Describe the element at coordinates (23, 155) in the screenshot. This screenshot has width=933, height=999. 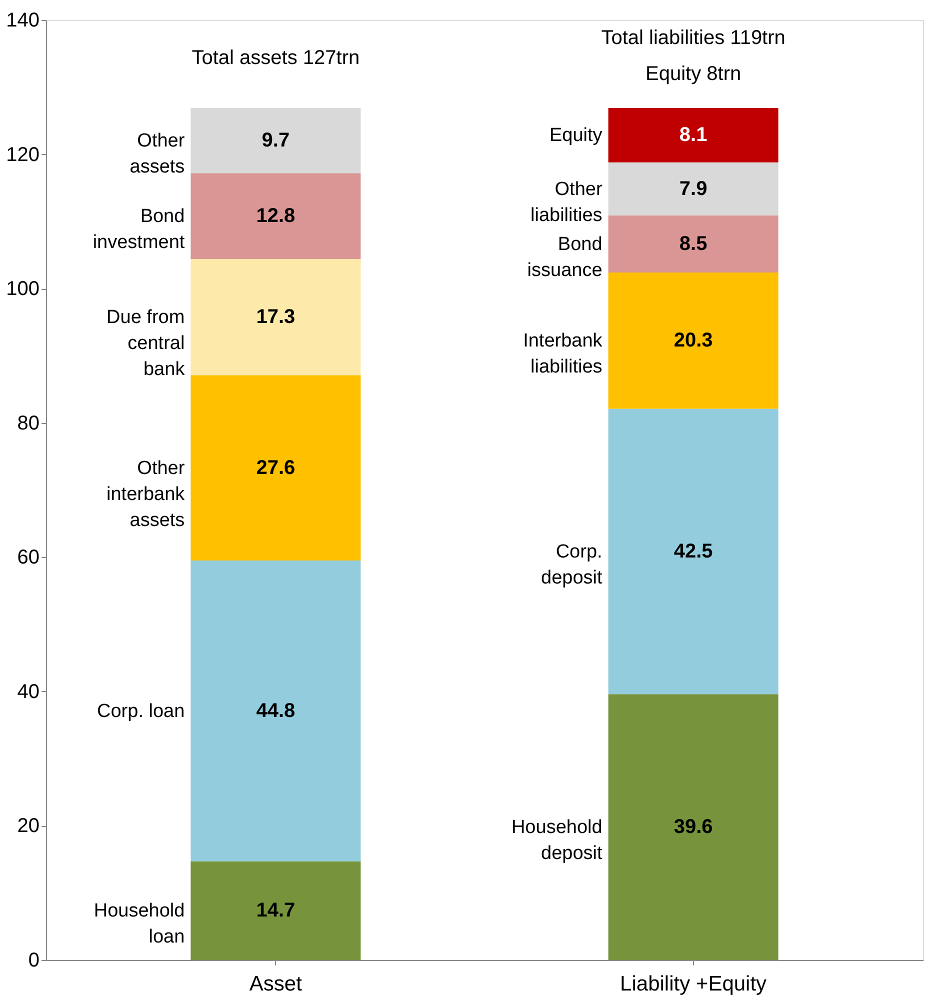
I see `y-tick-label: 120` at that location.